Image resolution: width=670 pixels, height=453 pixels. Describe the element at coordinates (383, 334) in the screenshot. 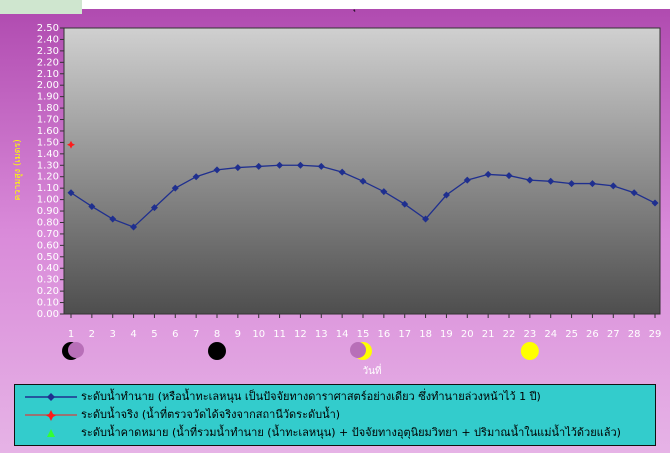

I see `x-tick-label: 16` at that location.